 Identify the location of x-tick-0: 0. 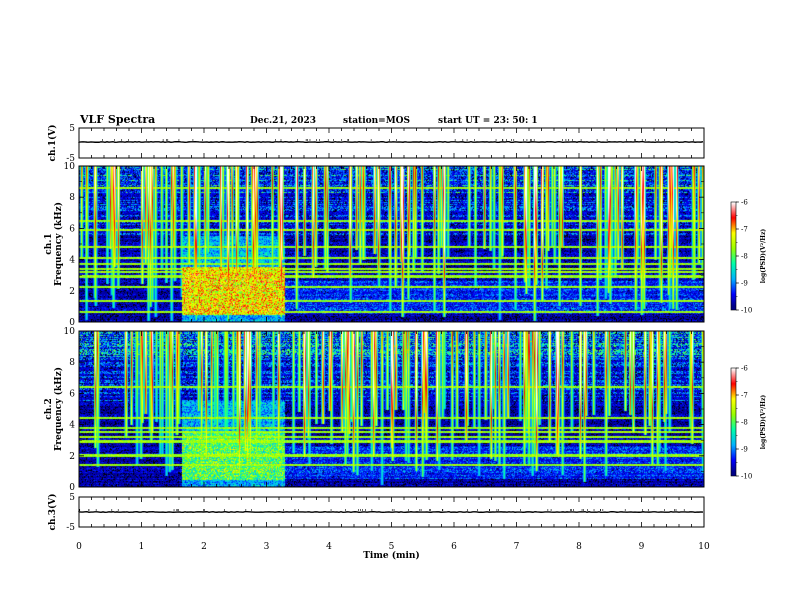
(79, 547).